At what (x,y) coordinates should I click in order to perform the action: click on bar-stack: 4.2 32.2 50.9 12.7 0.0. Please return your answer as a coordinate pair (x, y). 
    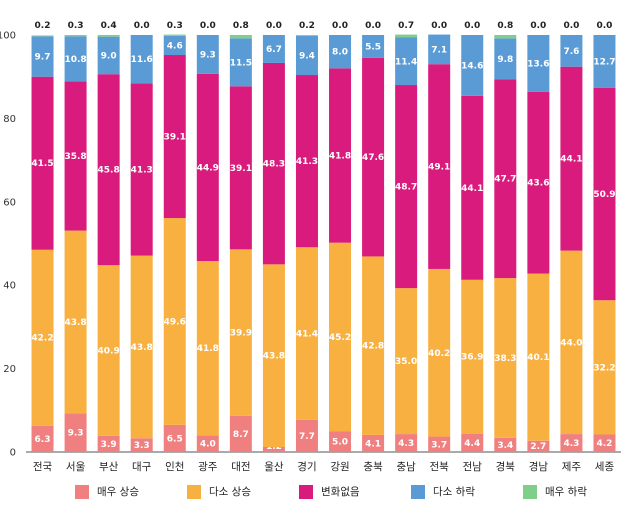
    Looking at the image, I should click on (604, 236).